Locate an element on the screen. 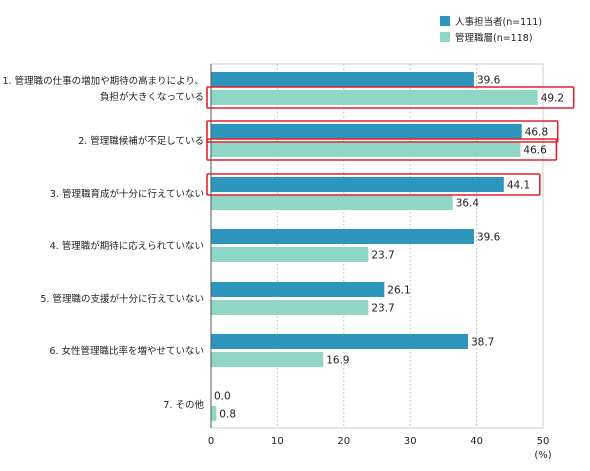 The image size is (590, 471). category-label: 負担が大きくなっている is located at coordinates (152, 97).